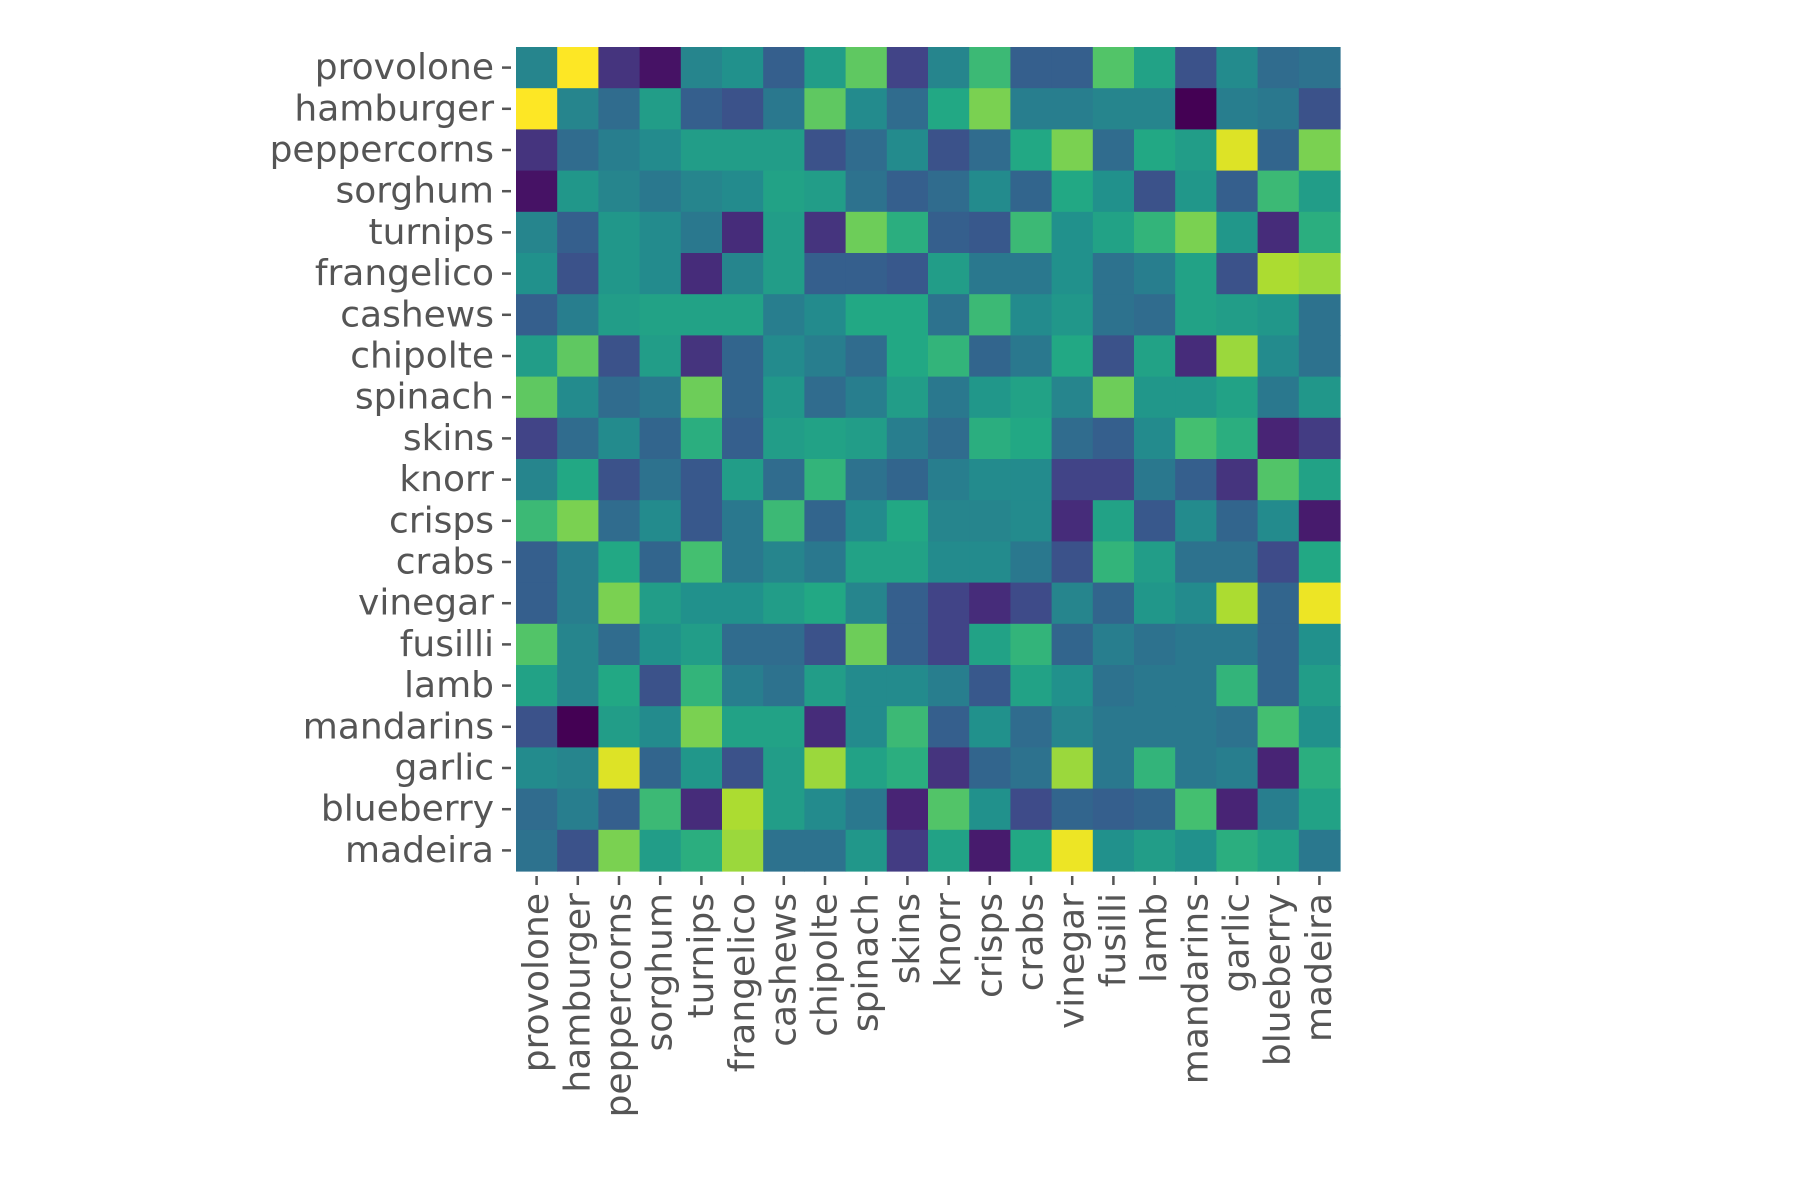 This screenshot has height=1204, width=1800. I want to click on heatmap-cell-turnips-crabs, so click(1031, 232).